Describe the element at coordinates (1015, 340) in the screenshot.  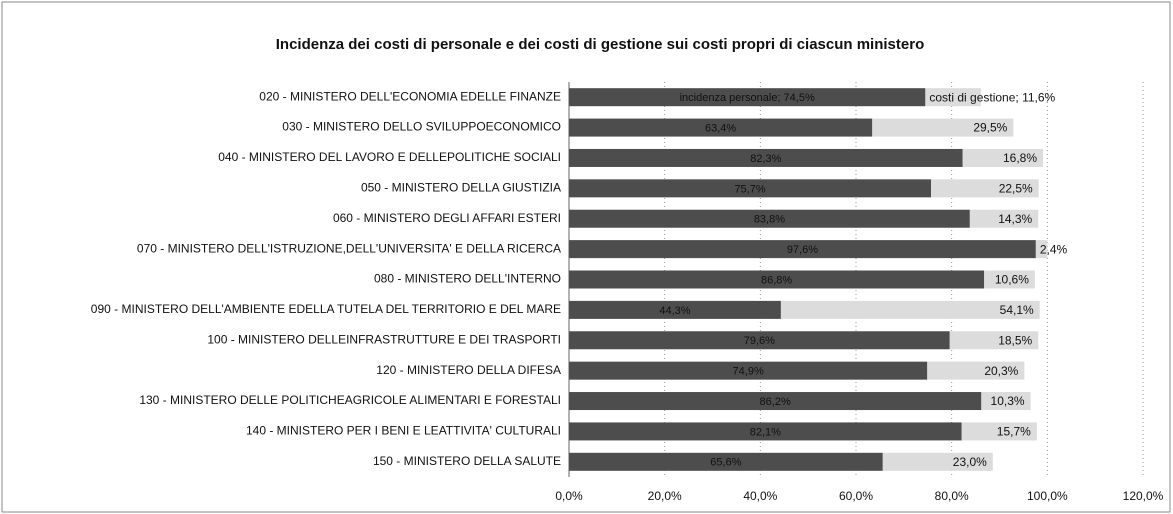
I see `data-label: 18,5%` at that location.